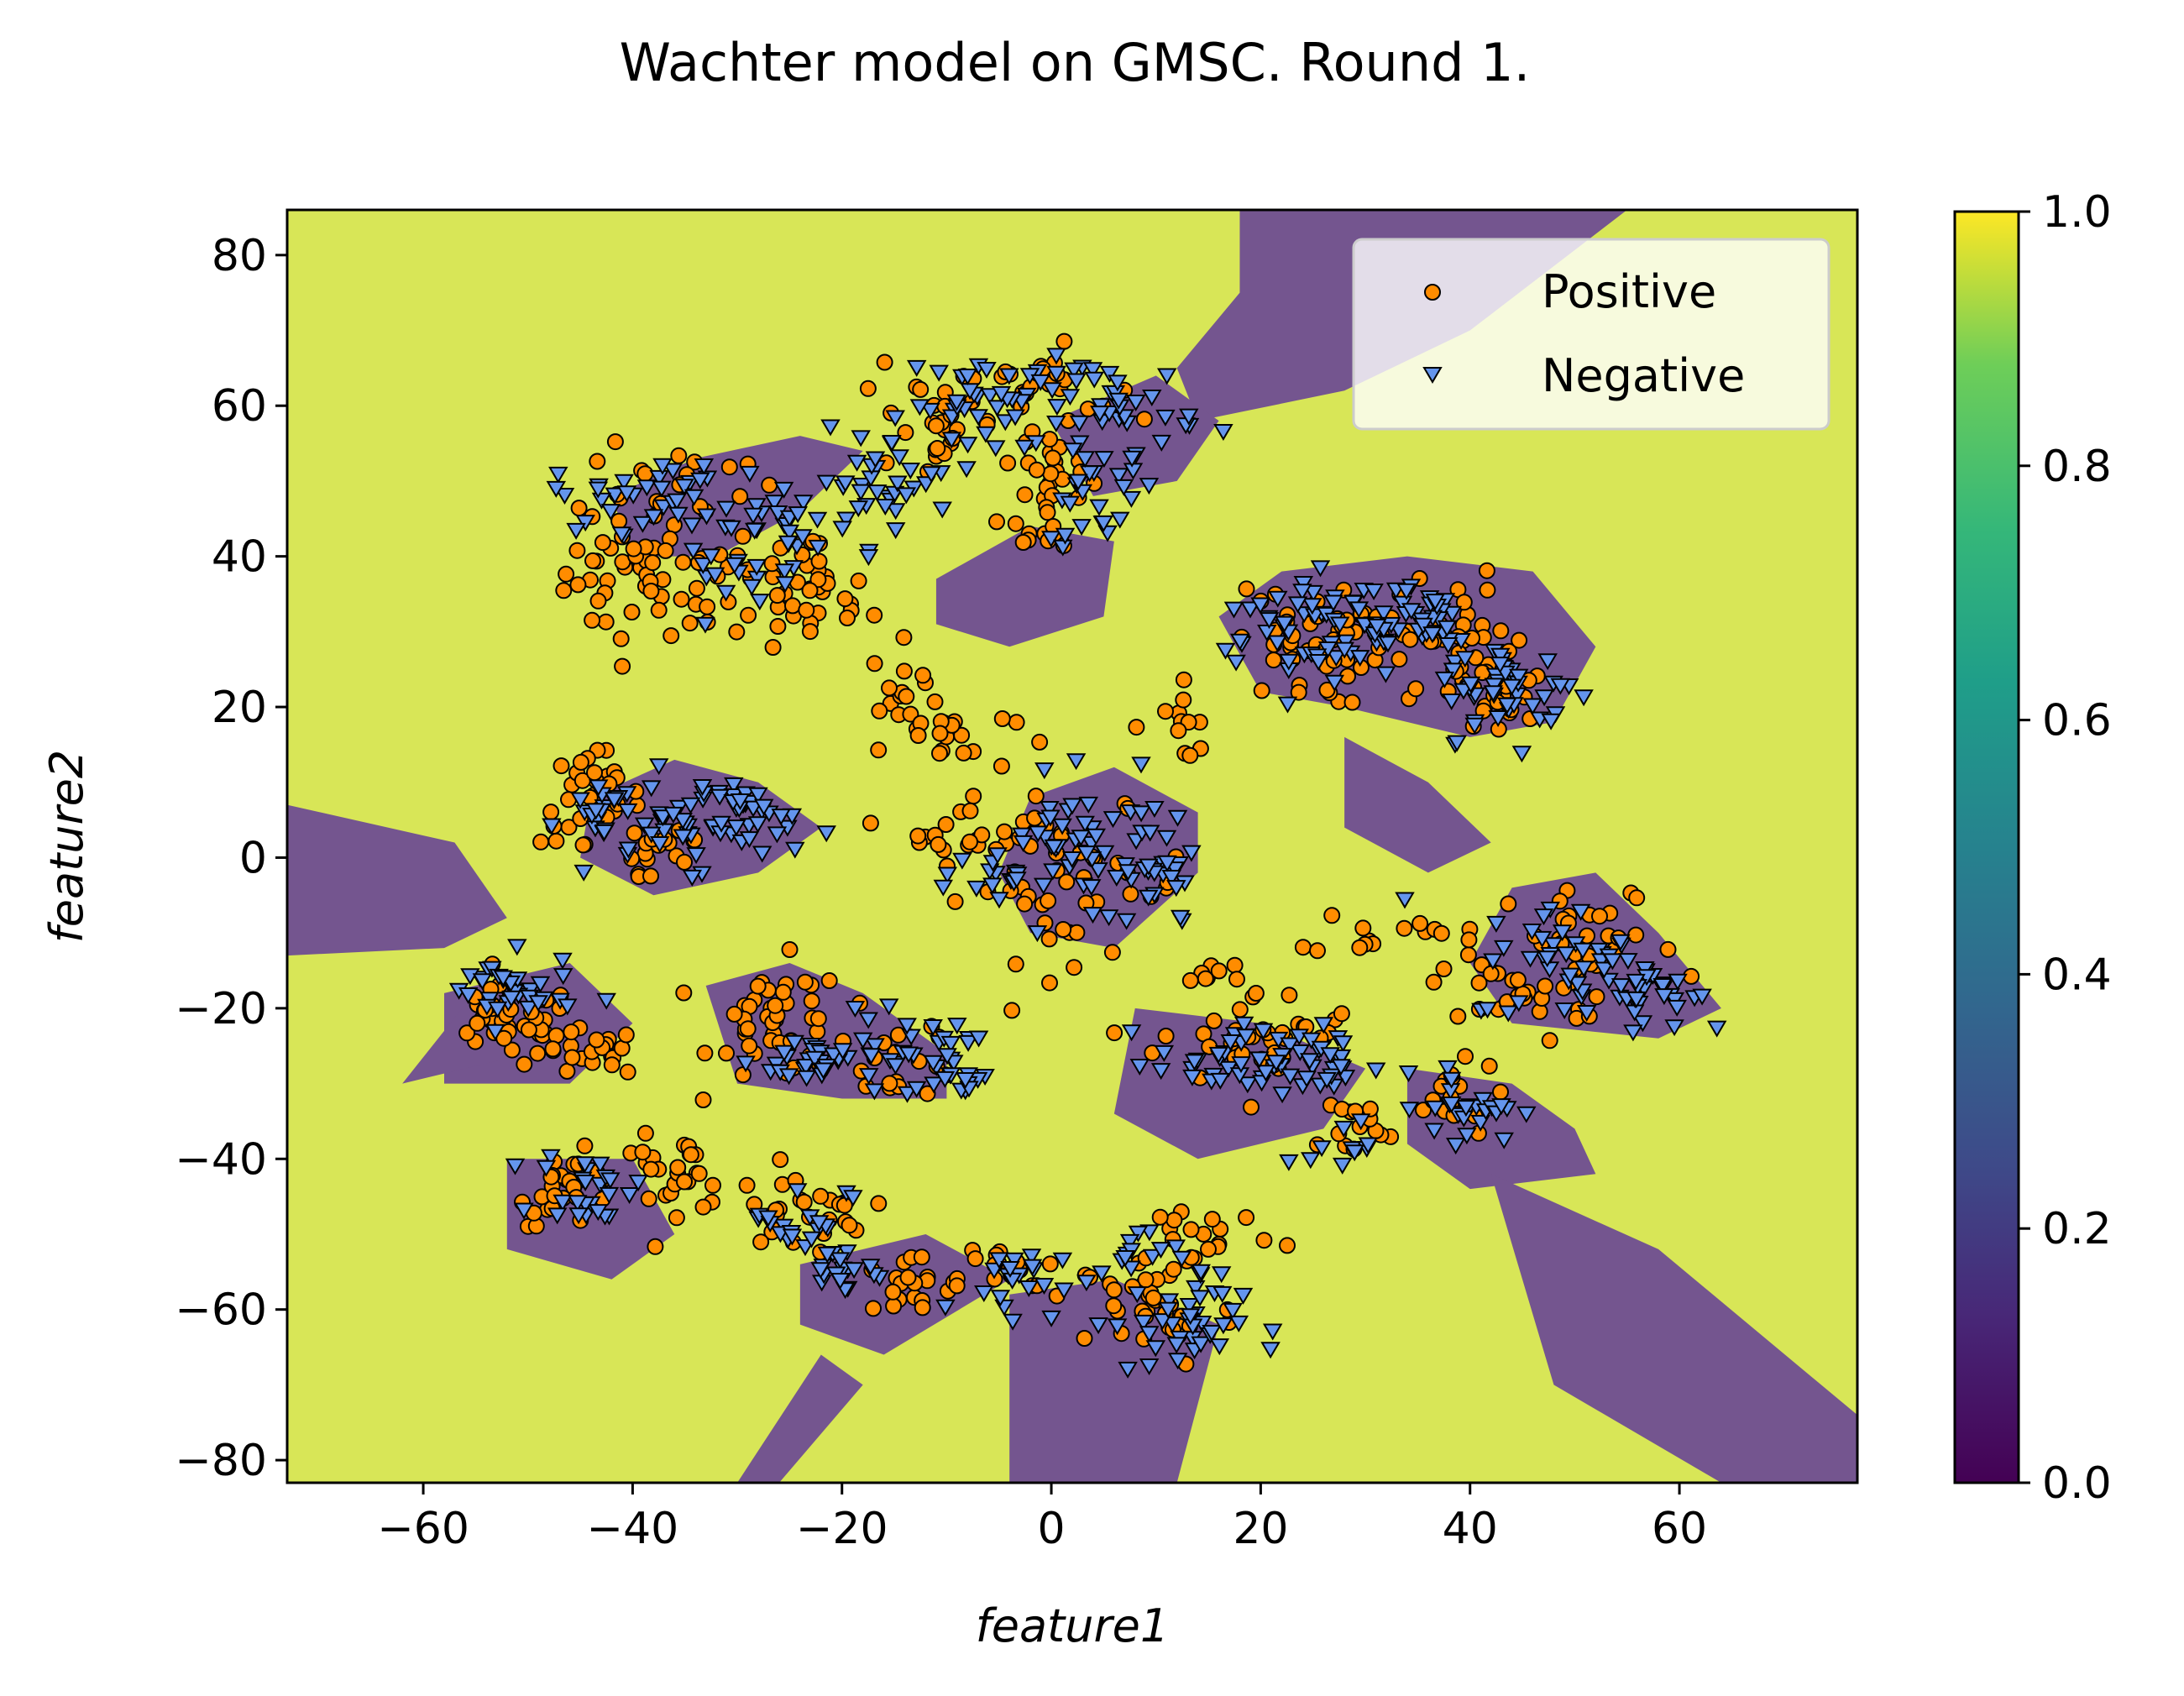  I want to click on colorbar-tick-label: 0.6, so click(2077, 721).